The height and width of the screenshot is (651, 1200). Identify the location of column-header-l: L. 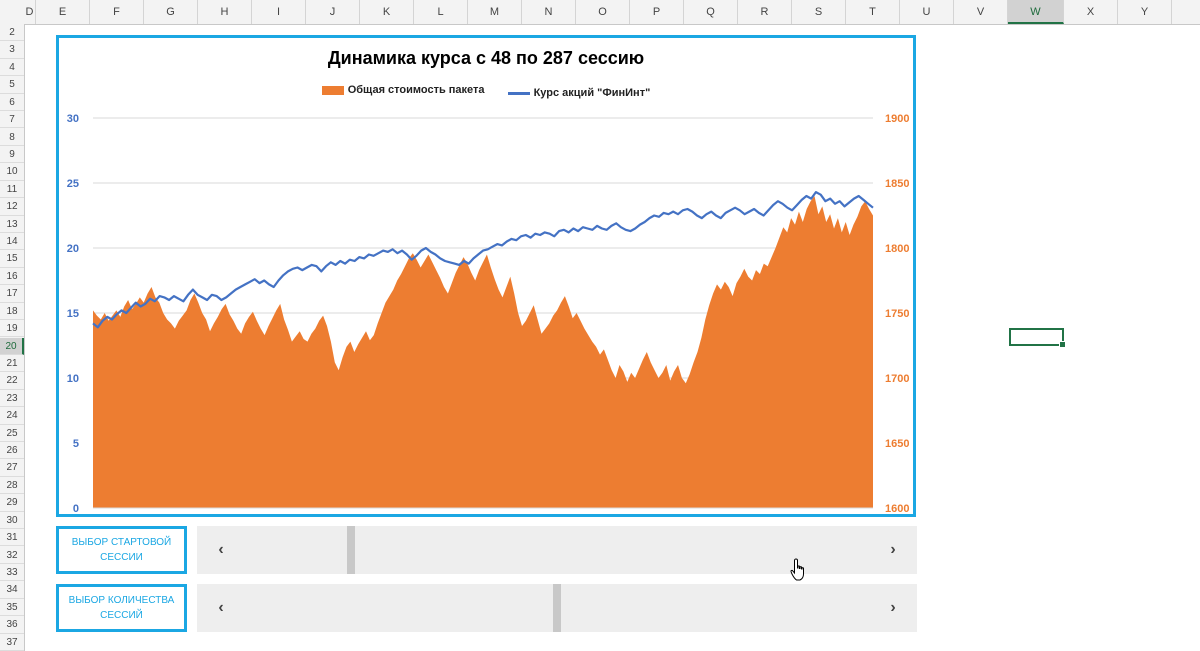
(441, 12).